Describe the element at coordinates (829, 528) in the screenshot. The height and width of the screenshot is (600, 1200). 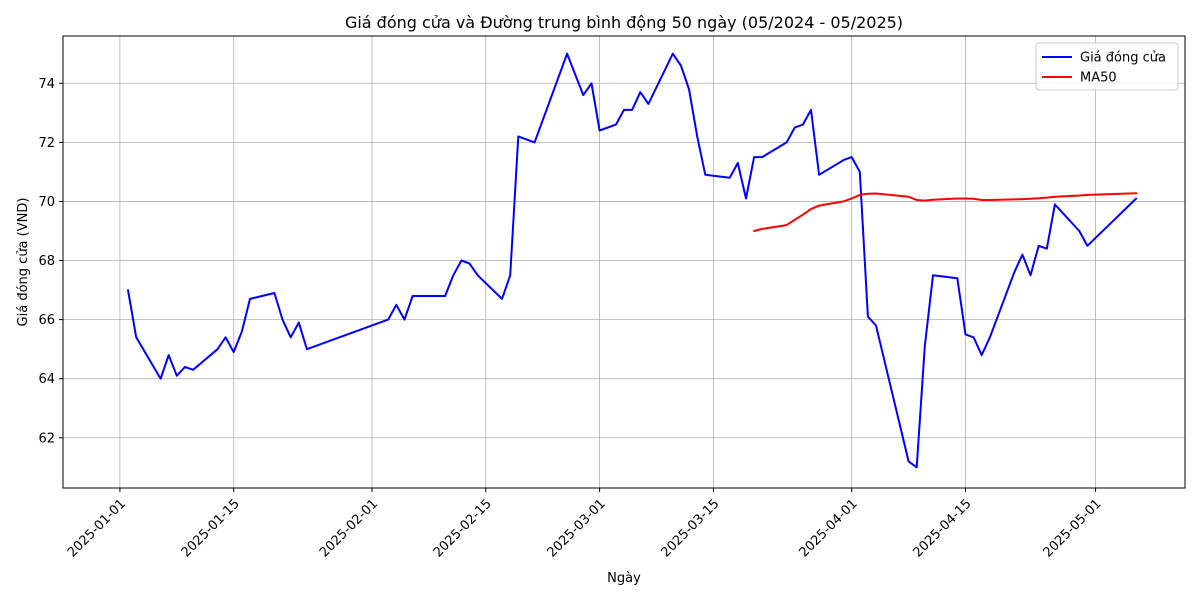
I see `x-tick-label: 2025-04-01` at that location.